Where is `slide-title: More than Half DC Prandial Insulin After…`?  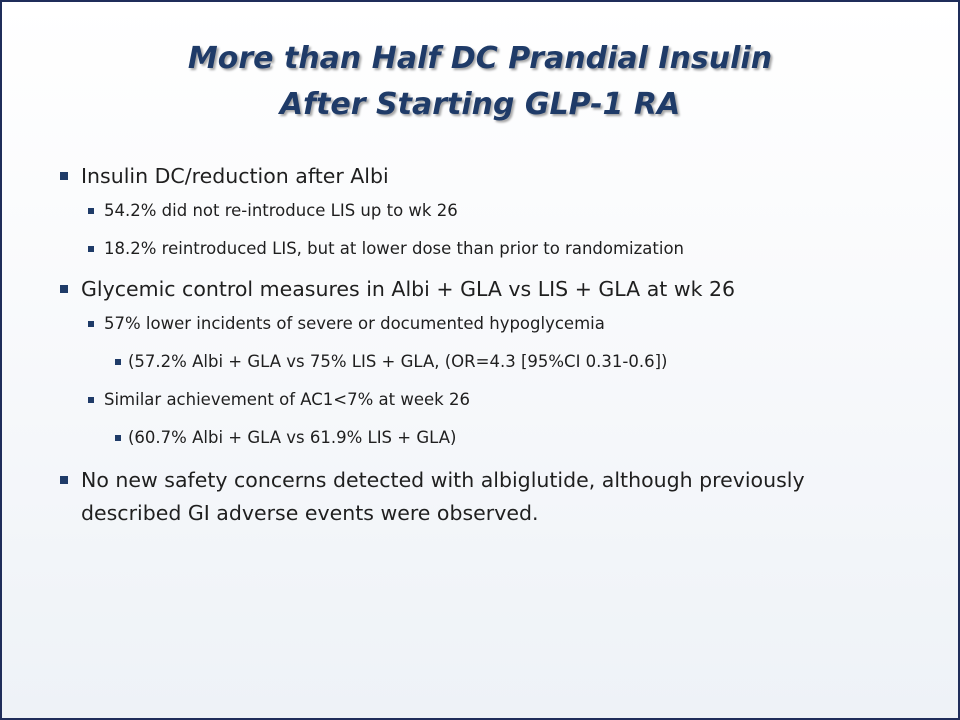
slide-title: More than Half DC Prandial Insulin After… is located at coordinates (480, 82).